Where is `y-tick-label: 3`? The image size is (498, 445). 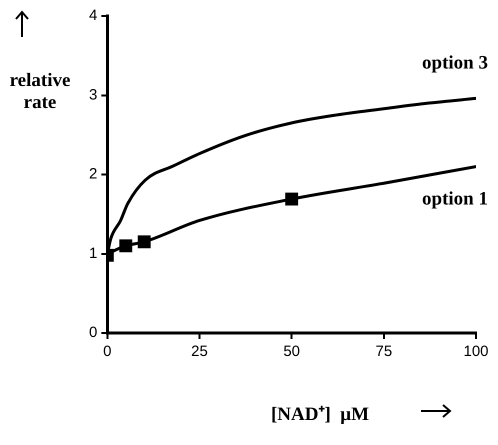
y-tick-label: 3 is located at coordinates (93, 95).